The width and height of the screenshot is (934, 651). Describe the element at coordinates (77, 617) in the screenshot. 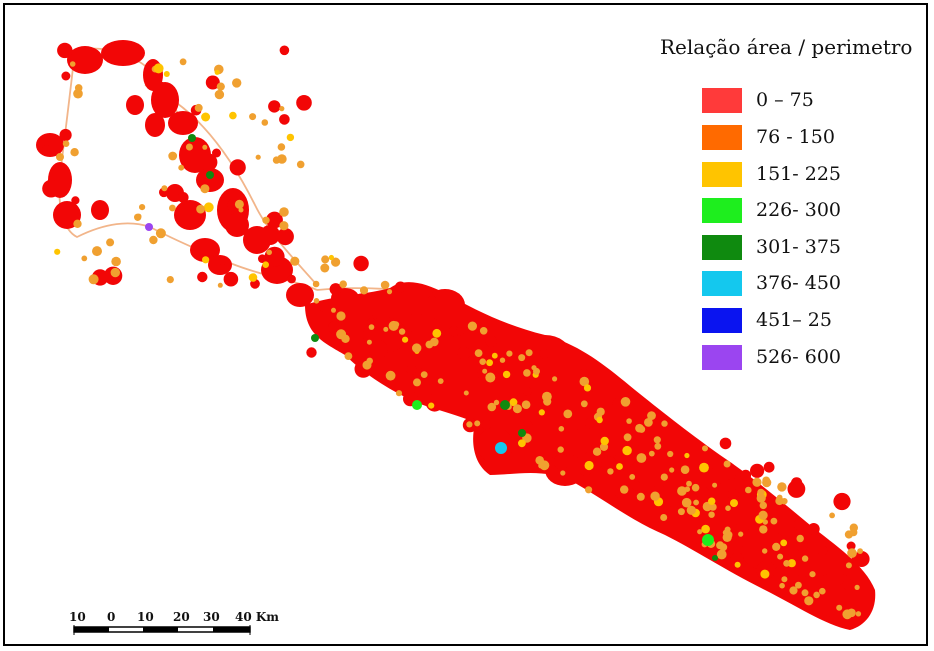

I see `scale-bar-label: 10` at that location.